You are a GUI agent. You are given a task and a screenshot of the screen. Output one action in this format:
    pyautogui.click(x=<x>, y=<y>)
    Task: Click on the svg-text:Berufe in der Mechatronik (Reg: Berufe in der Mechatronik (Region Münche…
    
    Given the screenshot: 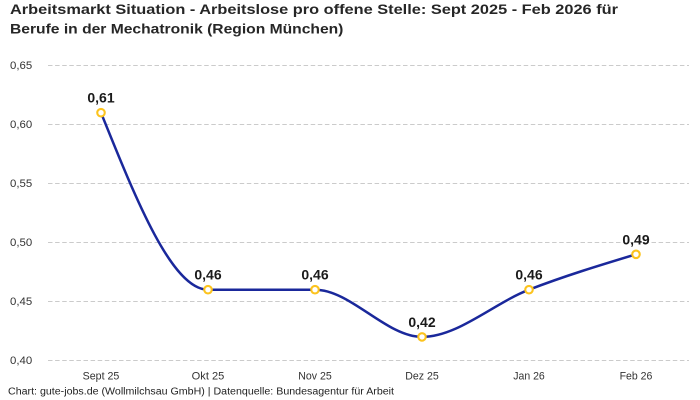 What is the action you would take?
    pyautogui.click(x=176, y=29)
    